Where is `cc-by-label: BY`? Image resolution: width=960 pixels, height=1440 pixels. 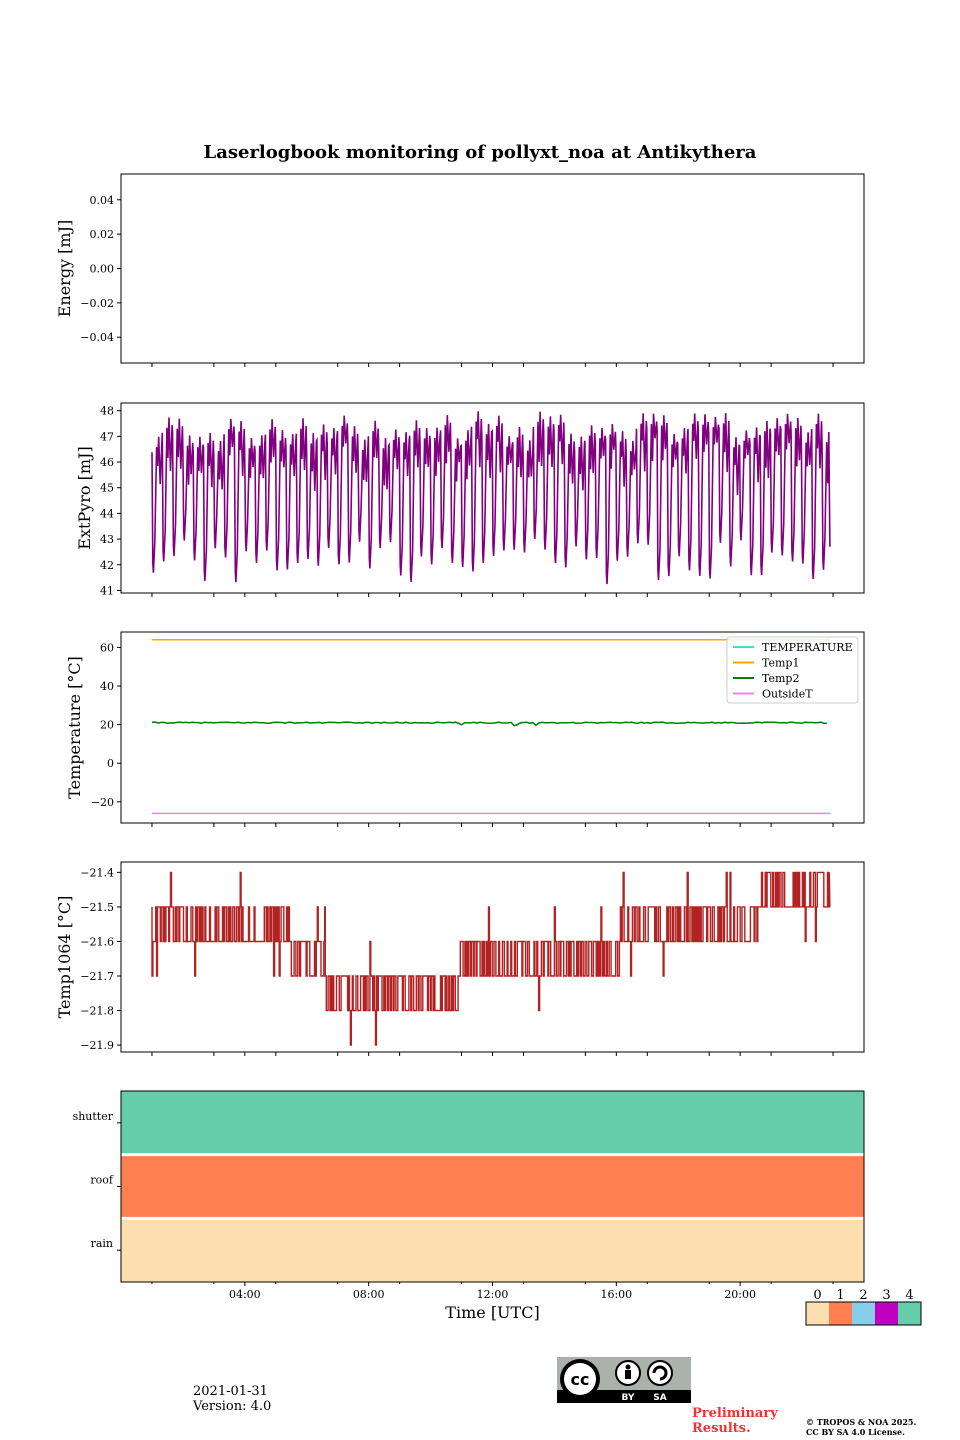
cc-by-label: BY is located at coordinates (628, 1398).